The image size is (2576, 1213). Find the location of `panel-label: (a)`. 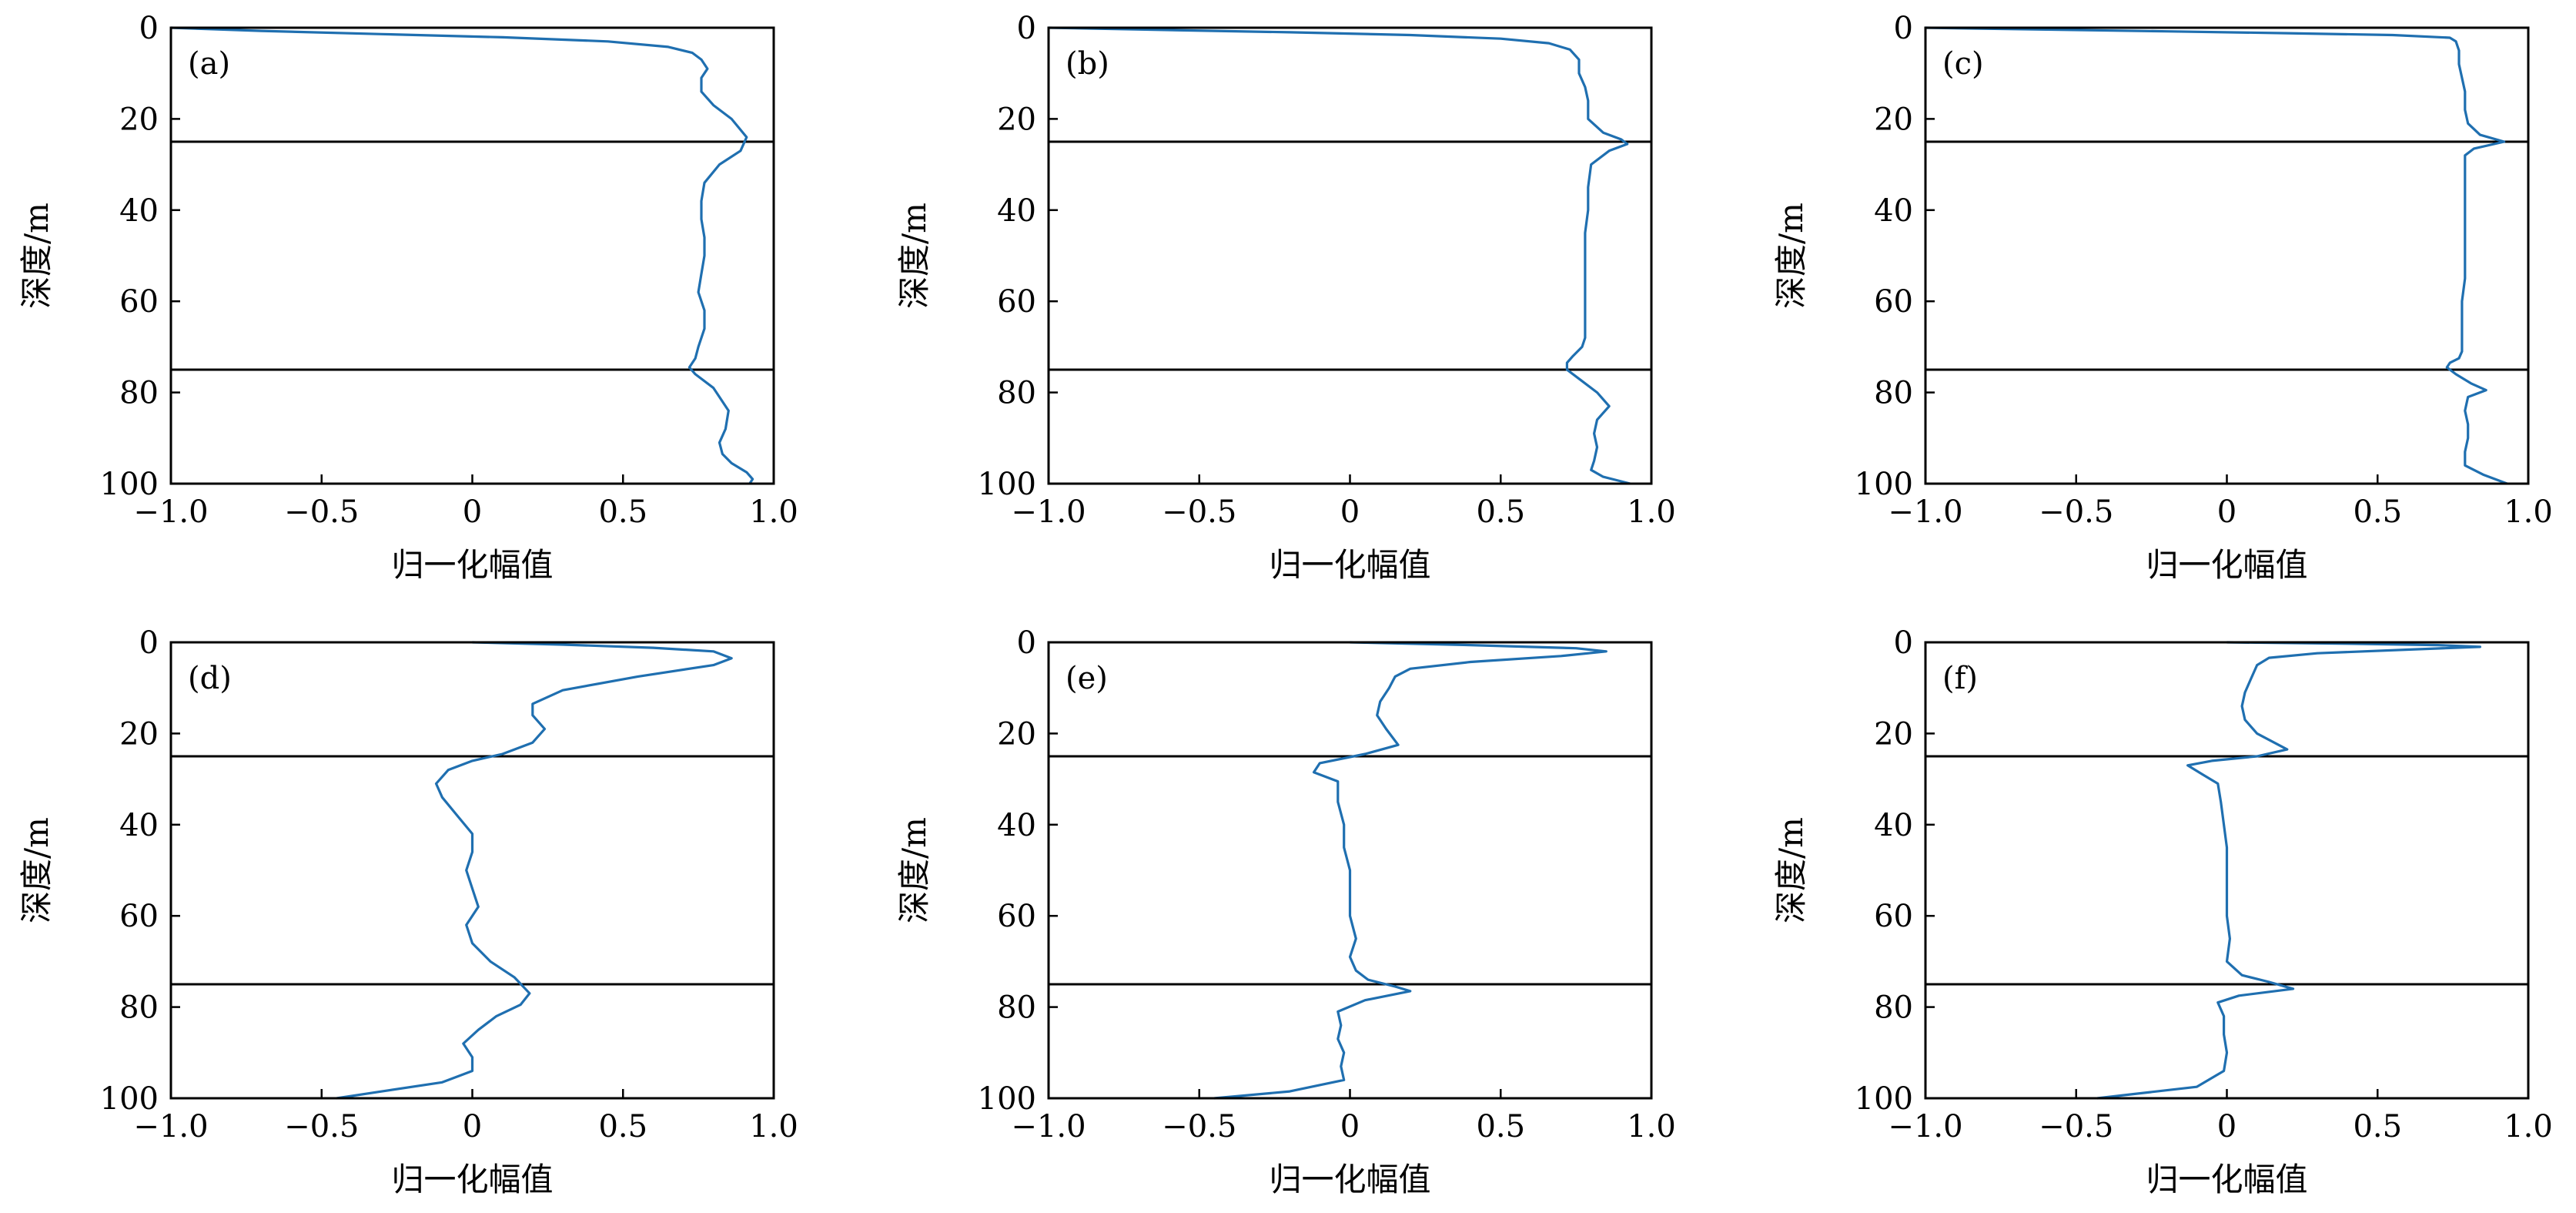

panel-label: (a) is located at coordinates (209, 64).